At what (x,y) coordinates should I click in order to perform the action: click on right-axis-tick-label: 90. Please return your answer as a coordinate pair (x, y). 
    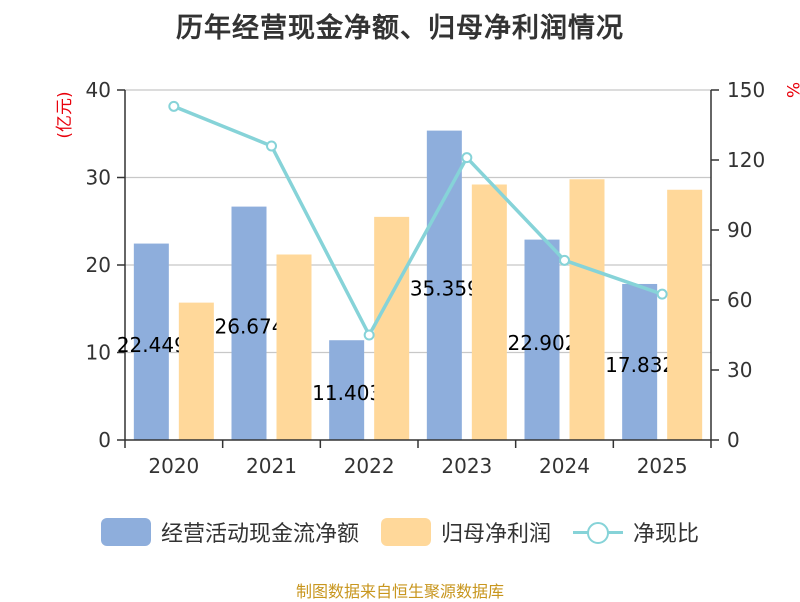
    Looking at the image, I should click on (739, 230).